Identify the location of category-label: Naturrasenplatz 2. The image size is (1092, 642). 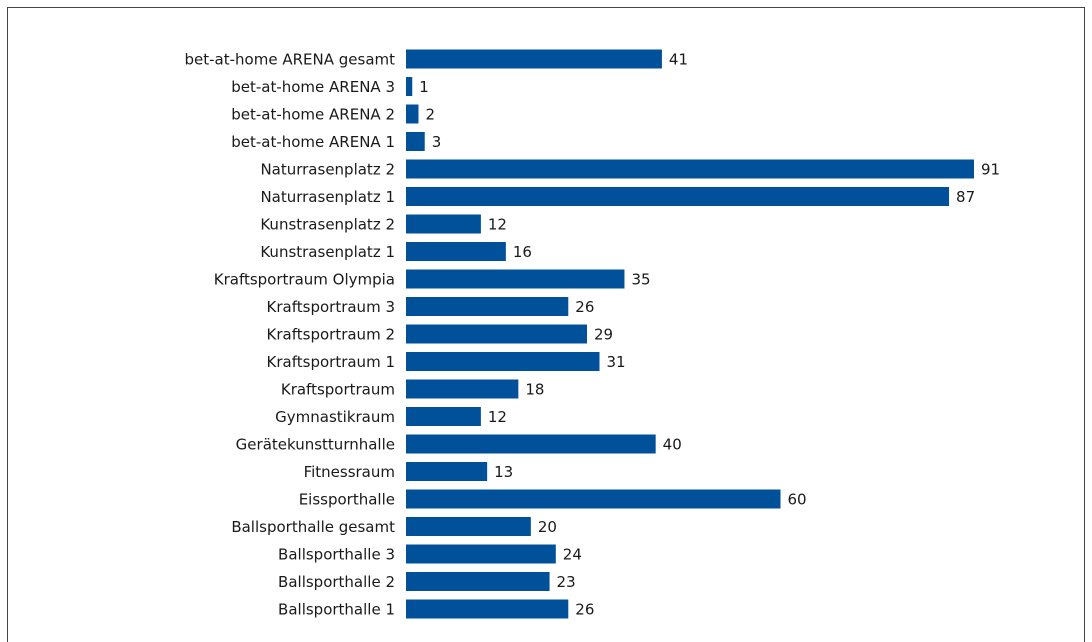
(327, 170).